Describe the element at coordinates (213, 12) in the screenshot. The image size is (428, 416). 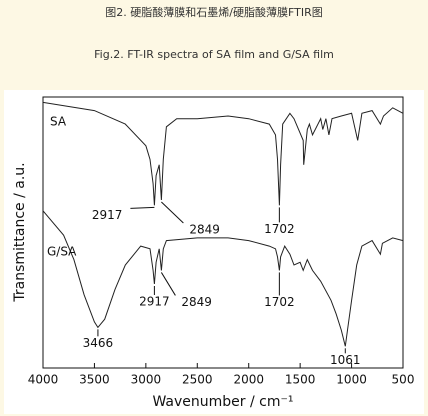
I see `caption-cn: 图2. 硬脂酸薄膜和石墨烯/硬脂酸薄膜FTIR图` at that location.